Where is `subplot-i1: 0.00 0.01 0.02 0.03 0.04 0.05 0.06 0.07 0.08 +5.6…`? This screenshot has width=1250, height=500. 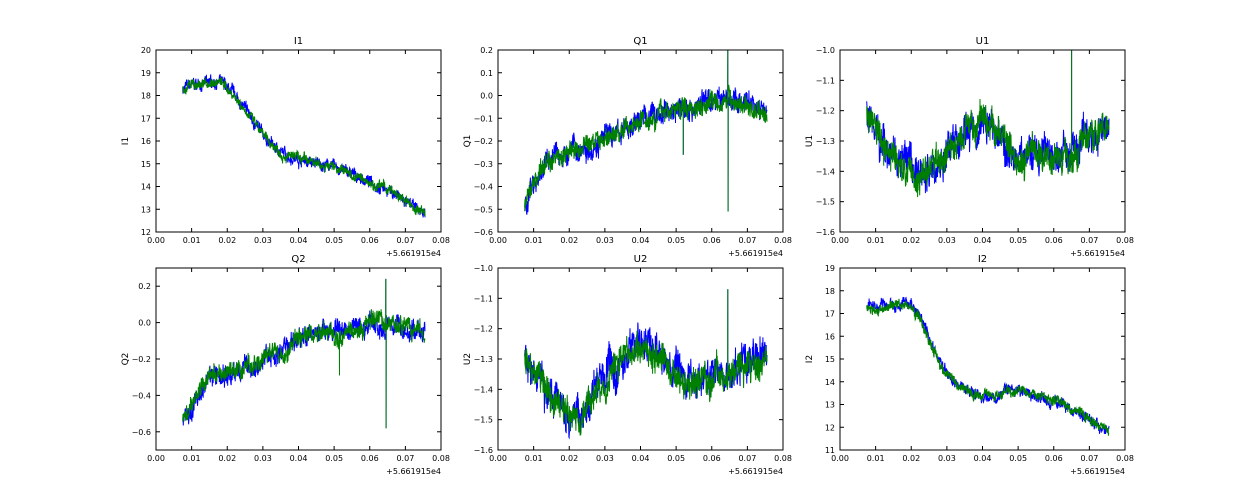 subplot-i1: 0.00 0.01 0.02 0.03 0.04 0.05 0.06 0.07 0.08 +5.6… is located at coordinates (285, 147).